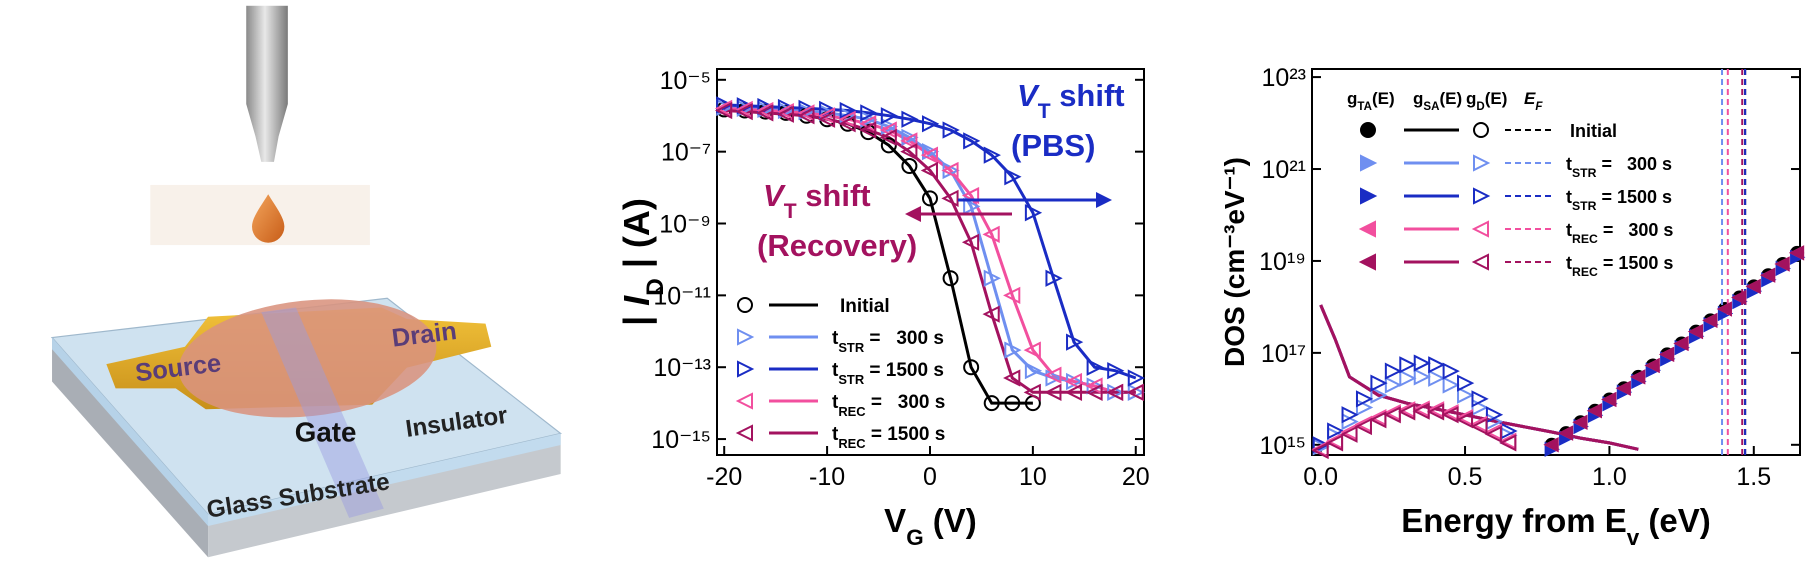 The height and width of the screenshot is (566, 1812). What do you see at coordinates (267, 133) in the screenshot?
I see `pipette-tip` at bounding box center [267, 133].